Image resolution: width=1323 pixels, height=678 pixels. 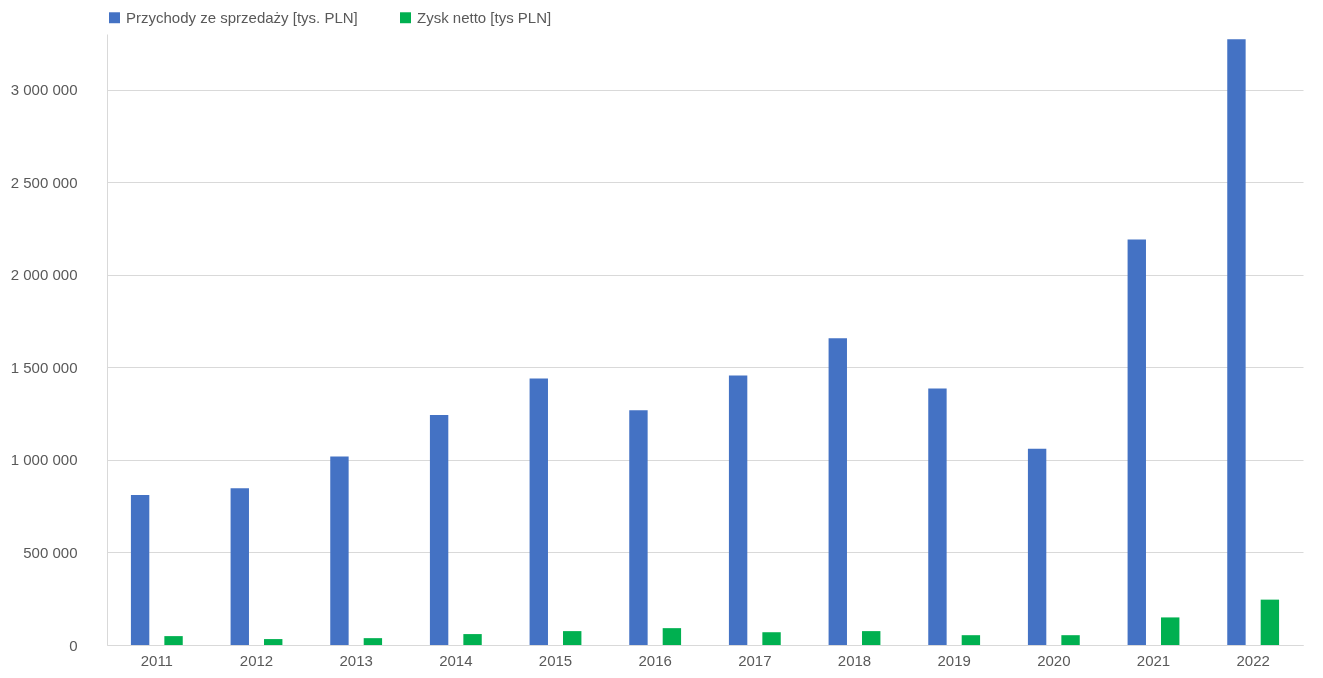 I want to click on x-tick-label: 2021, so click(x=1153, y=660).